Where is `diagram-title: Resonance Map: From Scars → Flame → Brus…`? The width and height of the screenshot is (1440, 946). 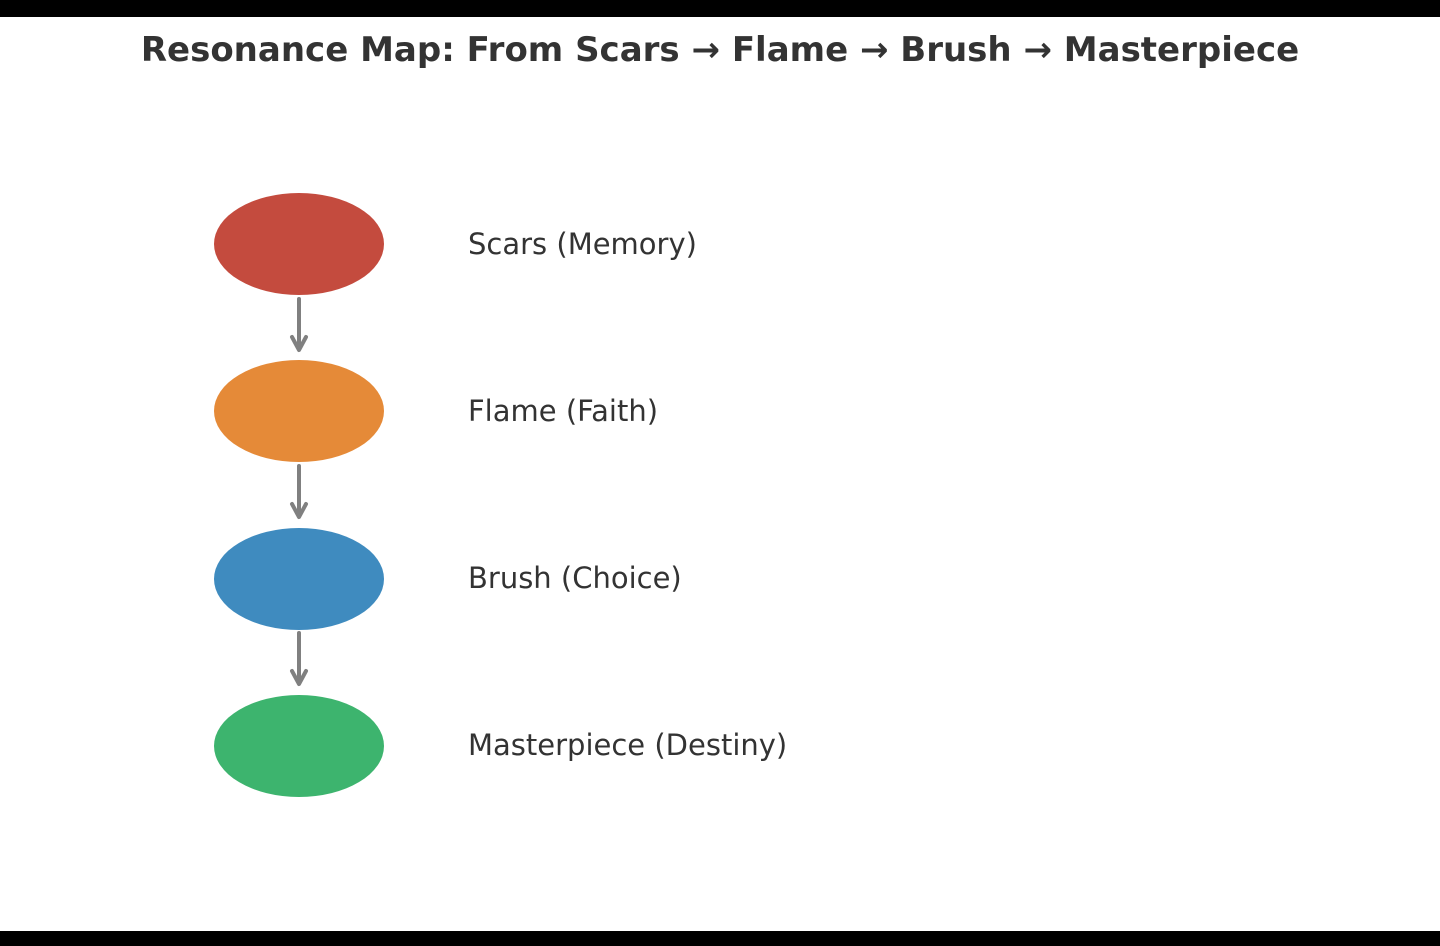 diagram-title: Resonance Map: From Scars → Flame → Brus… is located at coordinates (720, 50).